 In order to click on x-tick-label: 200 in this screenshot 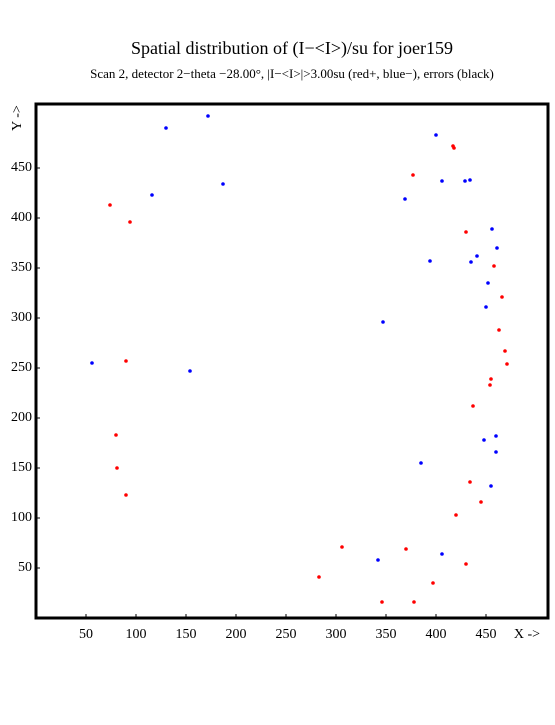, I will do `click(236, 634)`.